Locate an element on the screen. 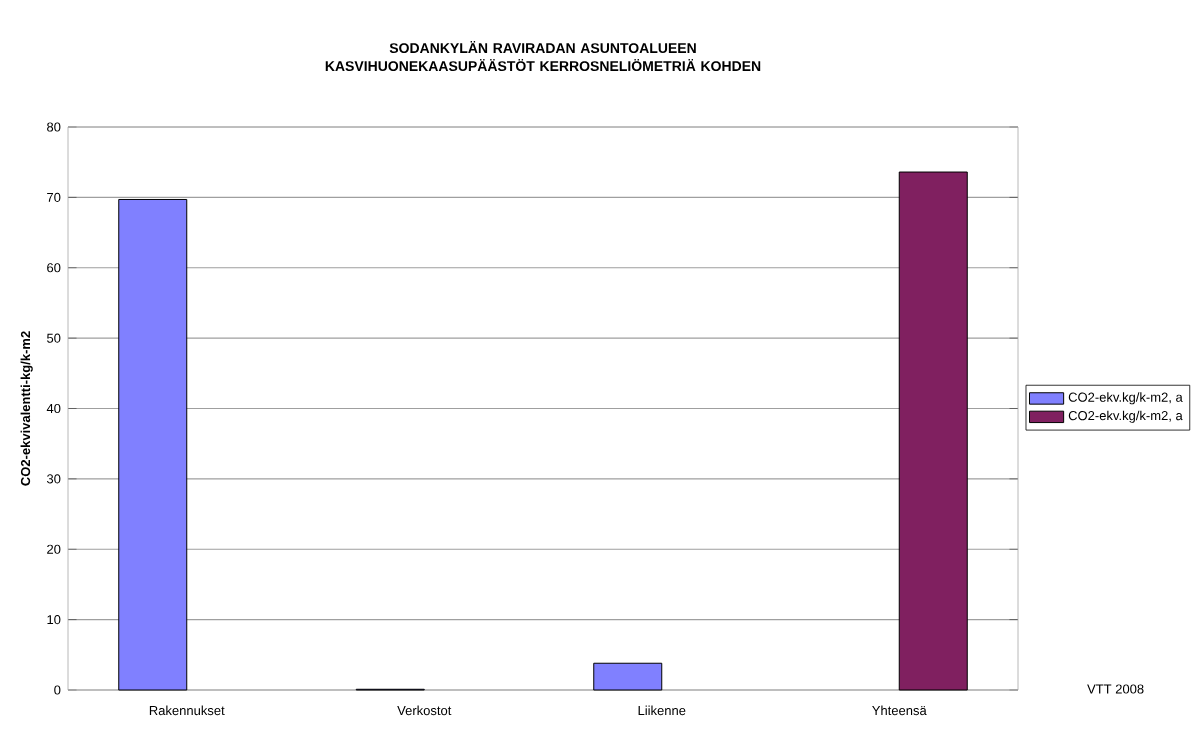  y-tick-label: 80 is located at coordinates (54, 127).